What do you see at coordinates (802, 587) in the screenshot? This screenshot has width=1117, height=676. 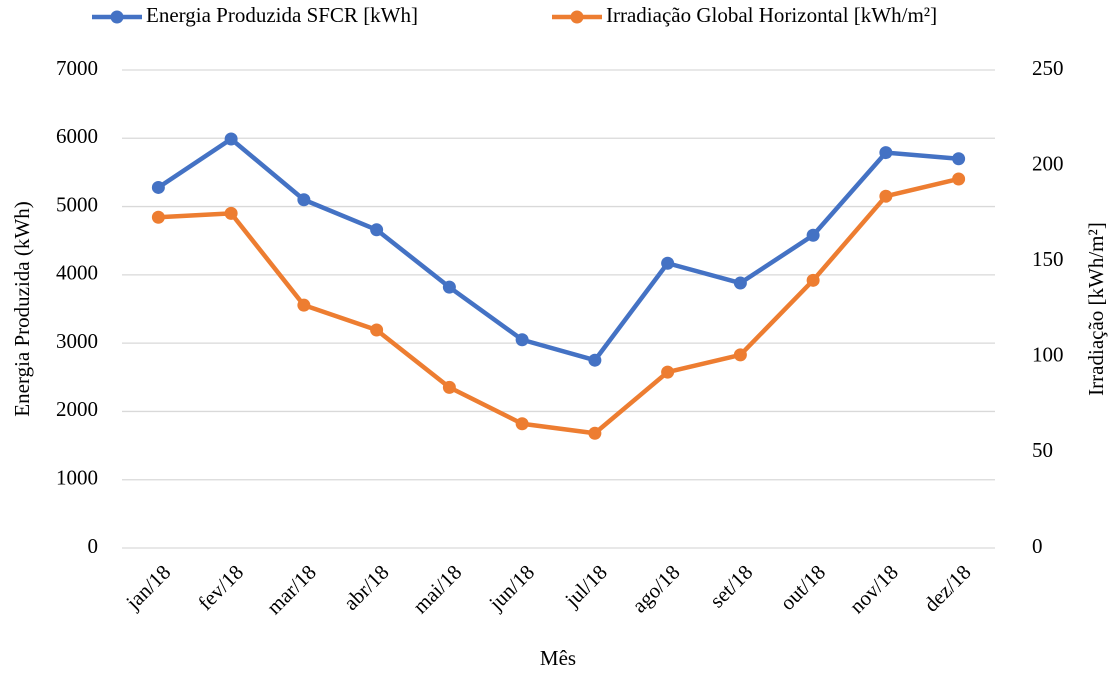 I see `x-tick-label: out/18` at bounding box center [802, 587].